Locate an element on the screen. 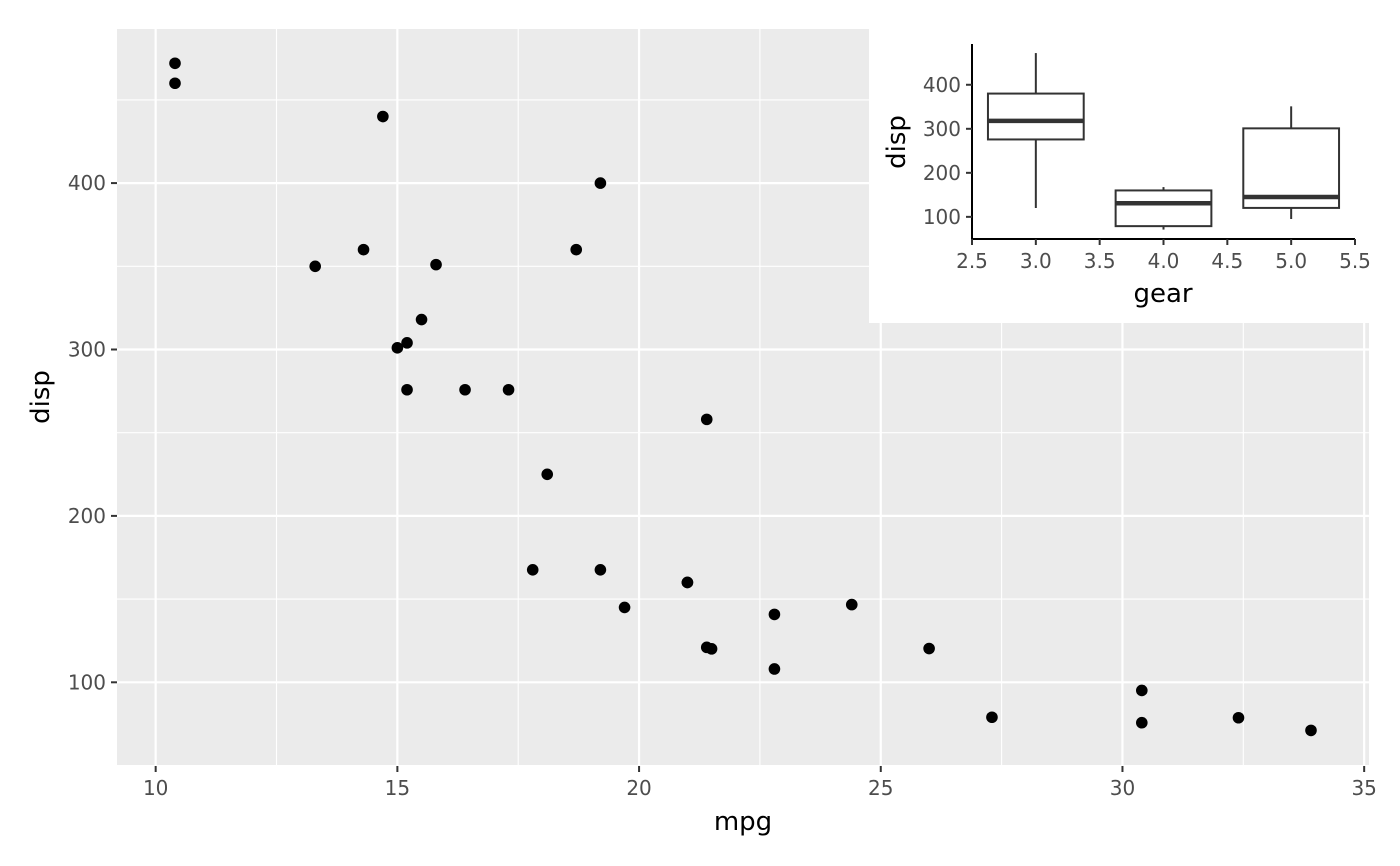 This screenshot has height=866, width=1400. inset-y-axis-ticks: 100 200 300 400 is located at coordinates (947, 151).